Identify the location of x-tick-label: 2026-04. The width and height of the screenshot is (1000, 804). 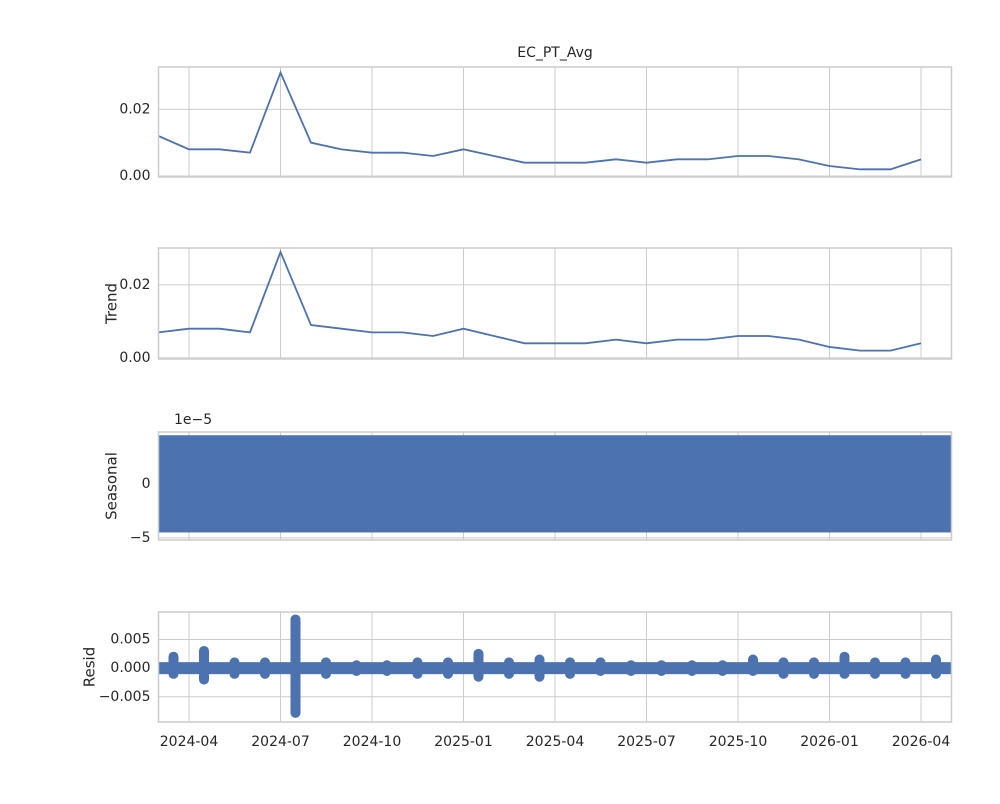
(921, 742).